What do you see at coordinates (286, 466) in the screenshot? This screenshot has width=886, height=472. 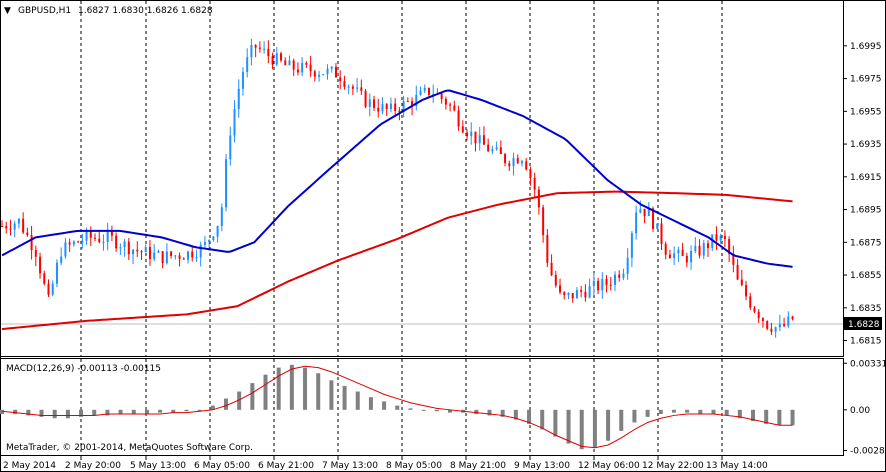 I see `time-label: 6 May 21:00` at bounding box center [286, 466].